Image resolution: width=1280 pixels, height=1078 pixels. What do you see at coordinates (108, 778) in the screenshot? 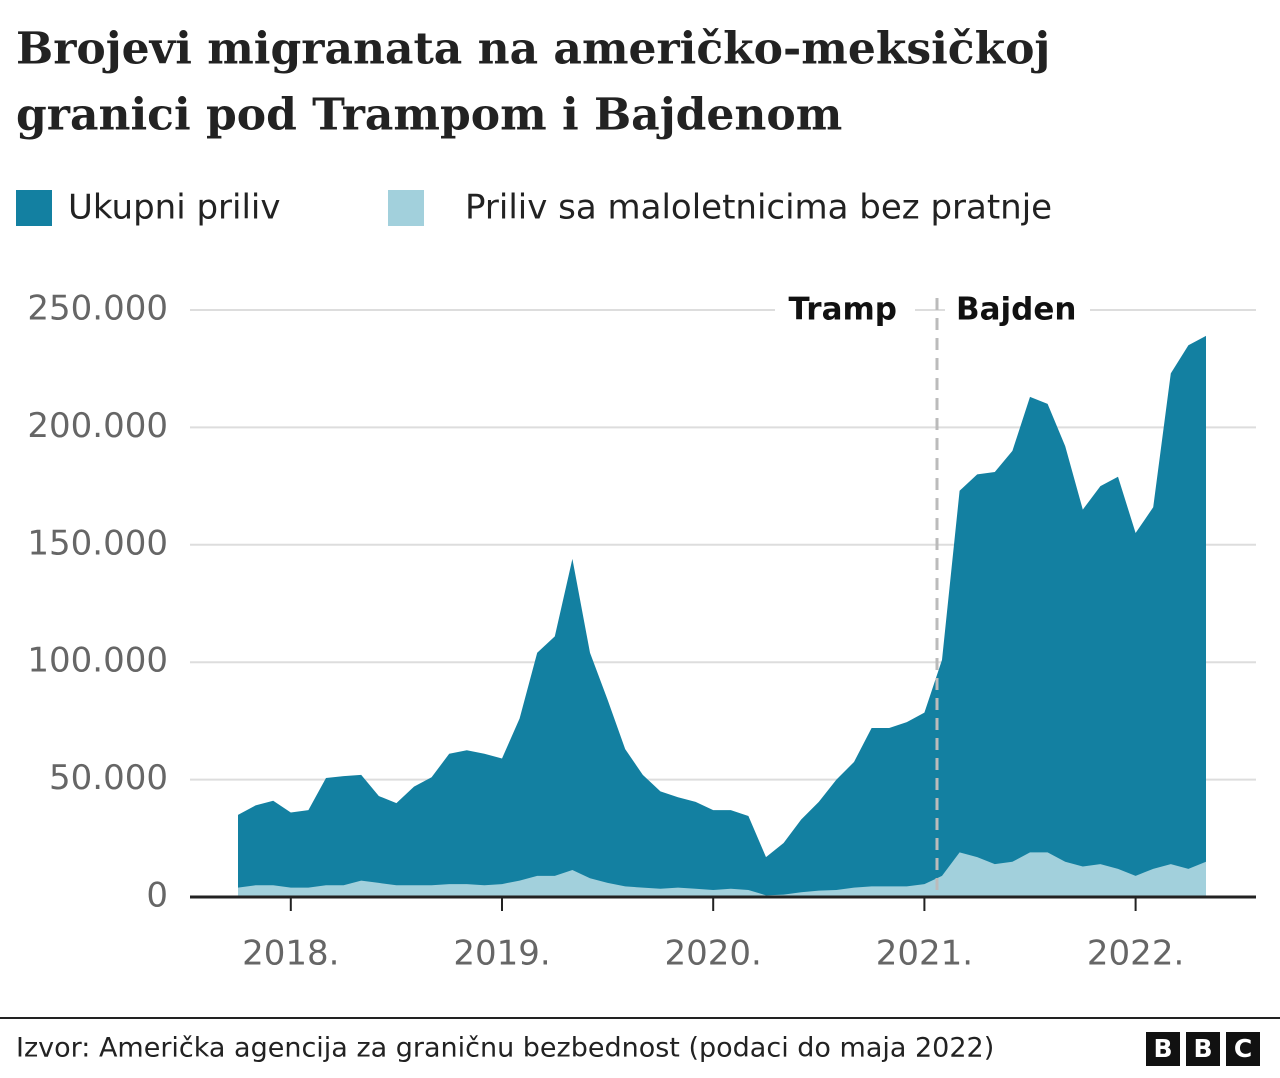
I see `y-tick-label: 50.000` at bounding box center [108, 778].